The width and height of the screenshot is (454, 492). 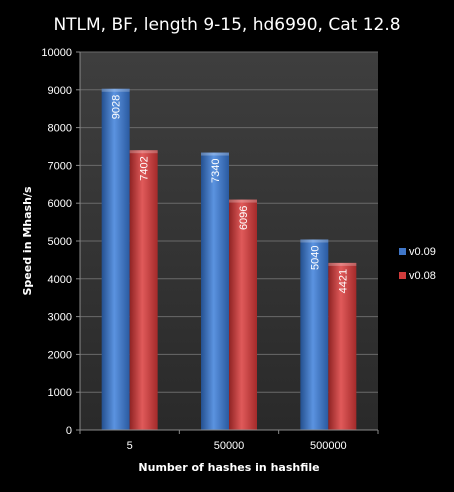 What do you see at coordinates (69, 431) in the screenshot?
I see `y-tick-label: 0` at bounding box center [69, 431].